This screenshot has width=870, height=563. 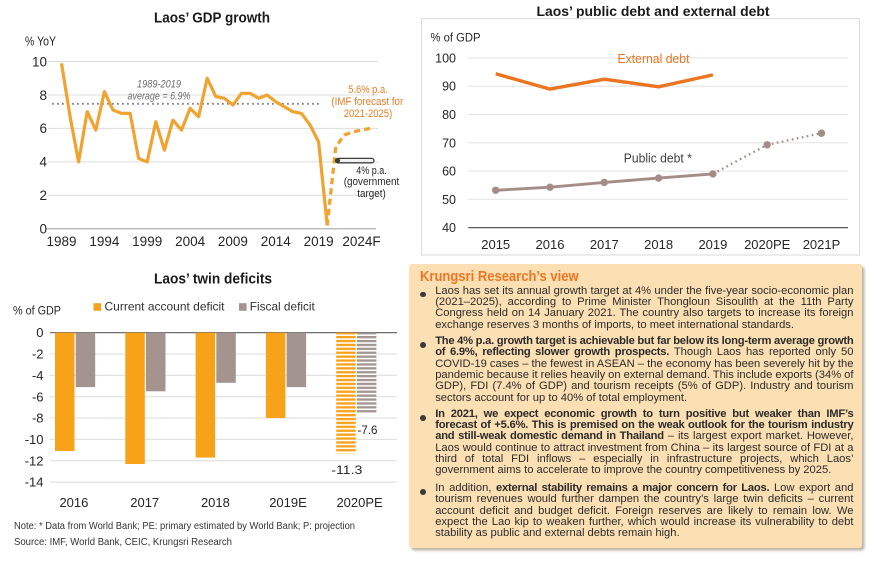 What do you see at coordinates (43, 162) in the screenshot?
I see `svg-text: 4` at bounding box center [43, 162].